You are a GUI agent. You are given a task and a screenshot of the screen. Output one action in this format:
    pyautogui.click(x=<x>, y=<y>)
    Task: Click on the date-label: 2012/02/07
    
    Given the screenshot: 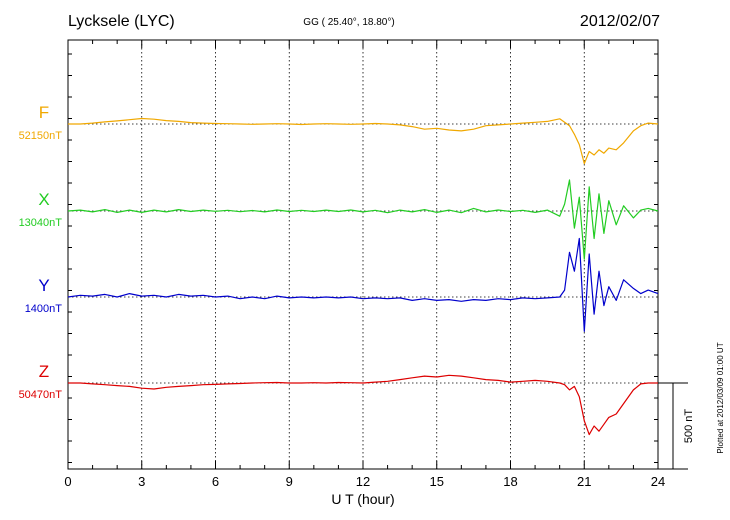 What is the action you would take?
    pyautogui.click(x=620, y=21)
    